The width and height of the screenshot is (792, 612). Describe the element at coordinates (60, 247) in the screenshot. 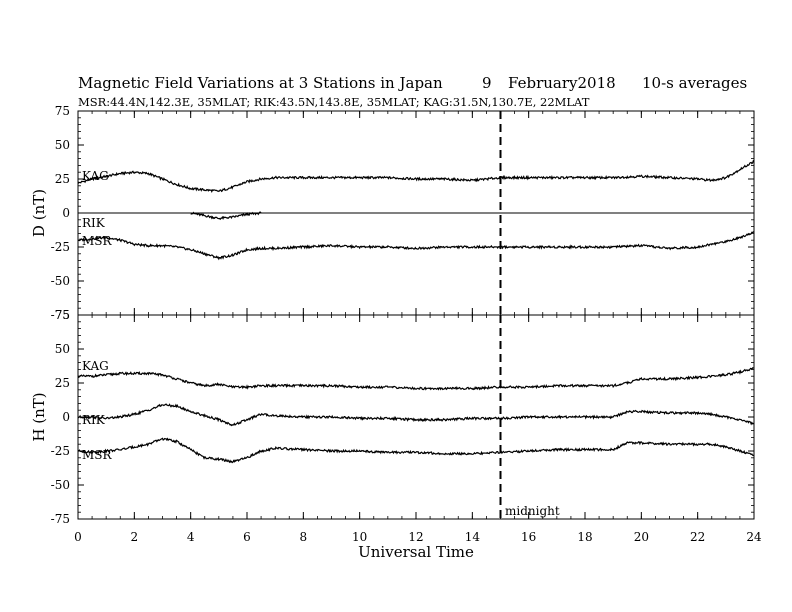

I see `d-y-tick-label: -25` at that location.